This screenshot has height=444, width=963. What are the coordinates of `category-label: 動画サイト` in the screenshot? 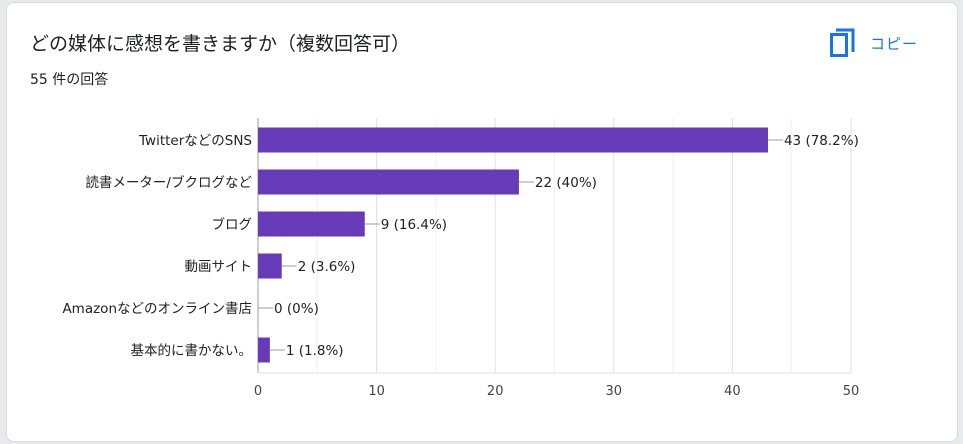 It's located at (219, 267).